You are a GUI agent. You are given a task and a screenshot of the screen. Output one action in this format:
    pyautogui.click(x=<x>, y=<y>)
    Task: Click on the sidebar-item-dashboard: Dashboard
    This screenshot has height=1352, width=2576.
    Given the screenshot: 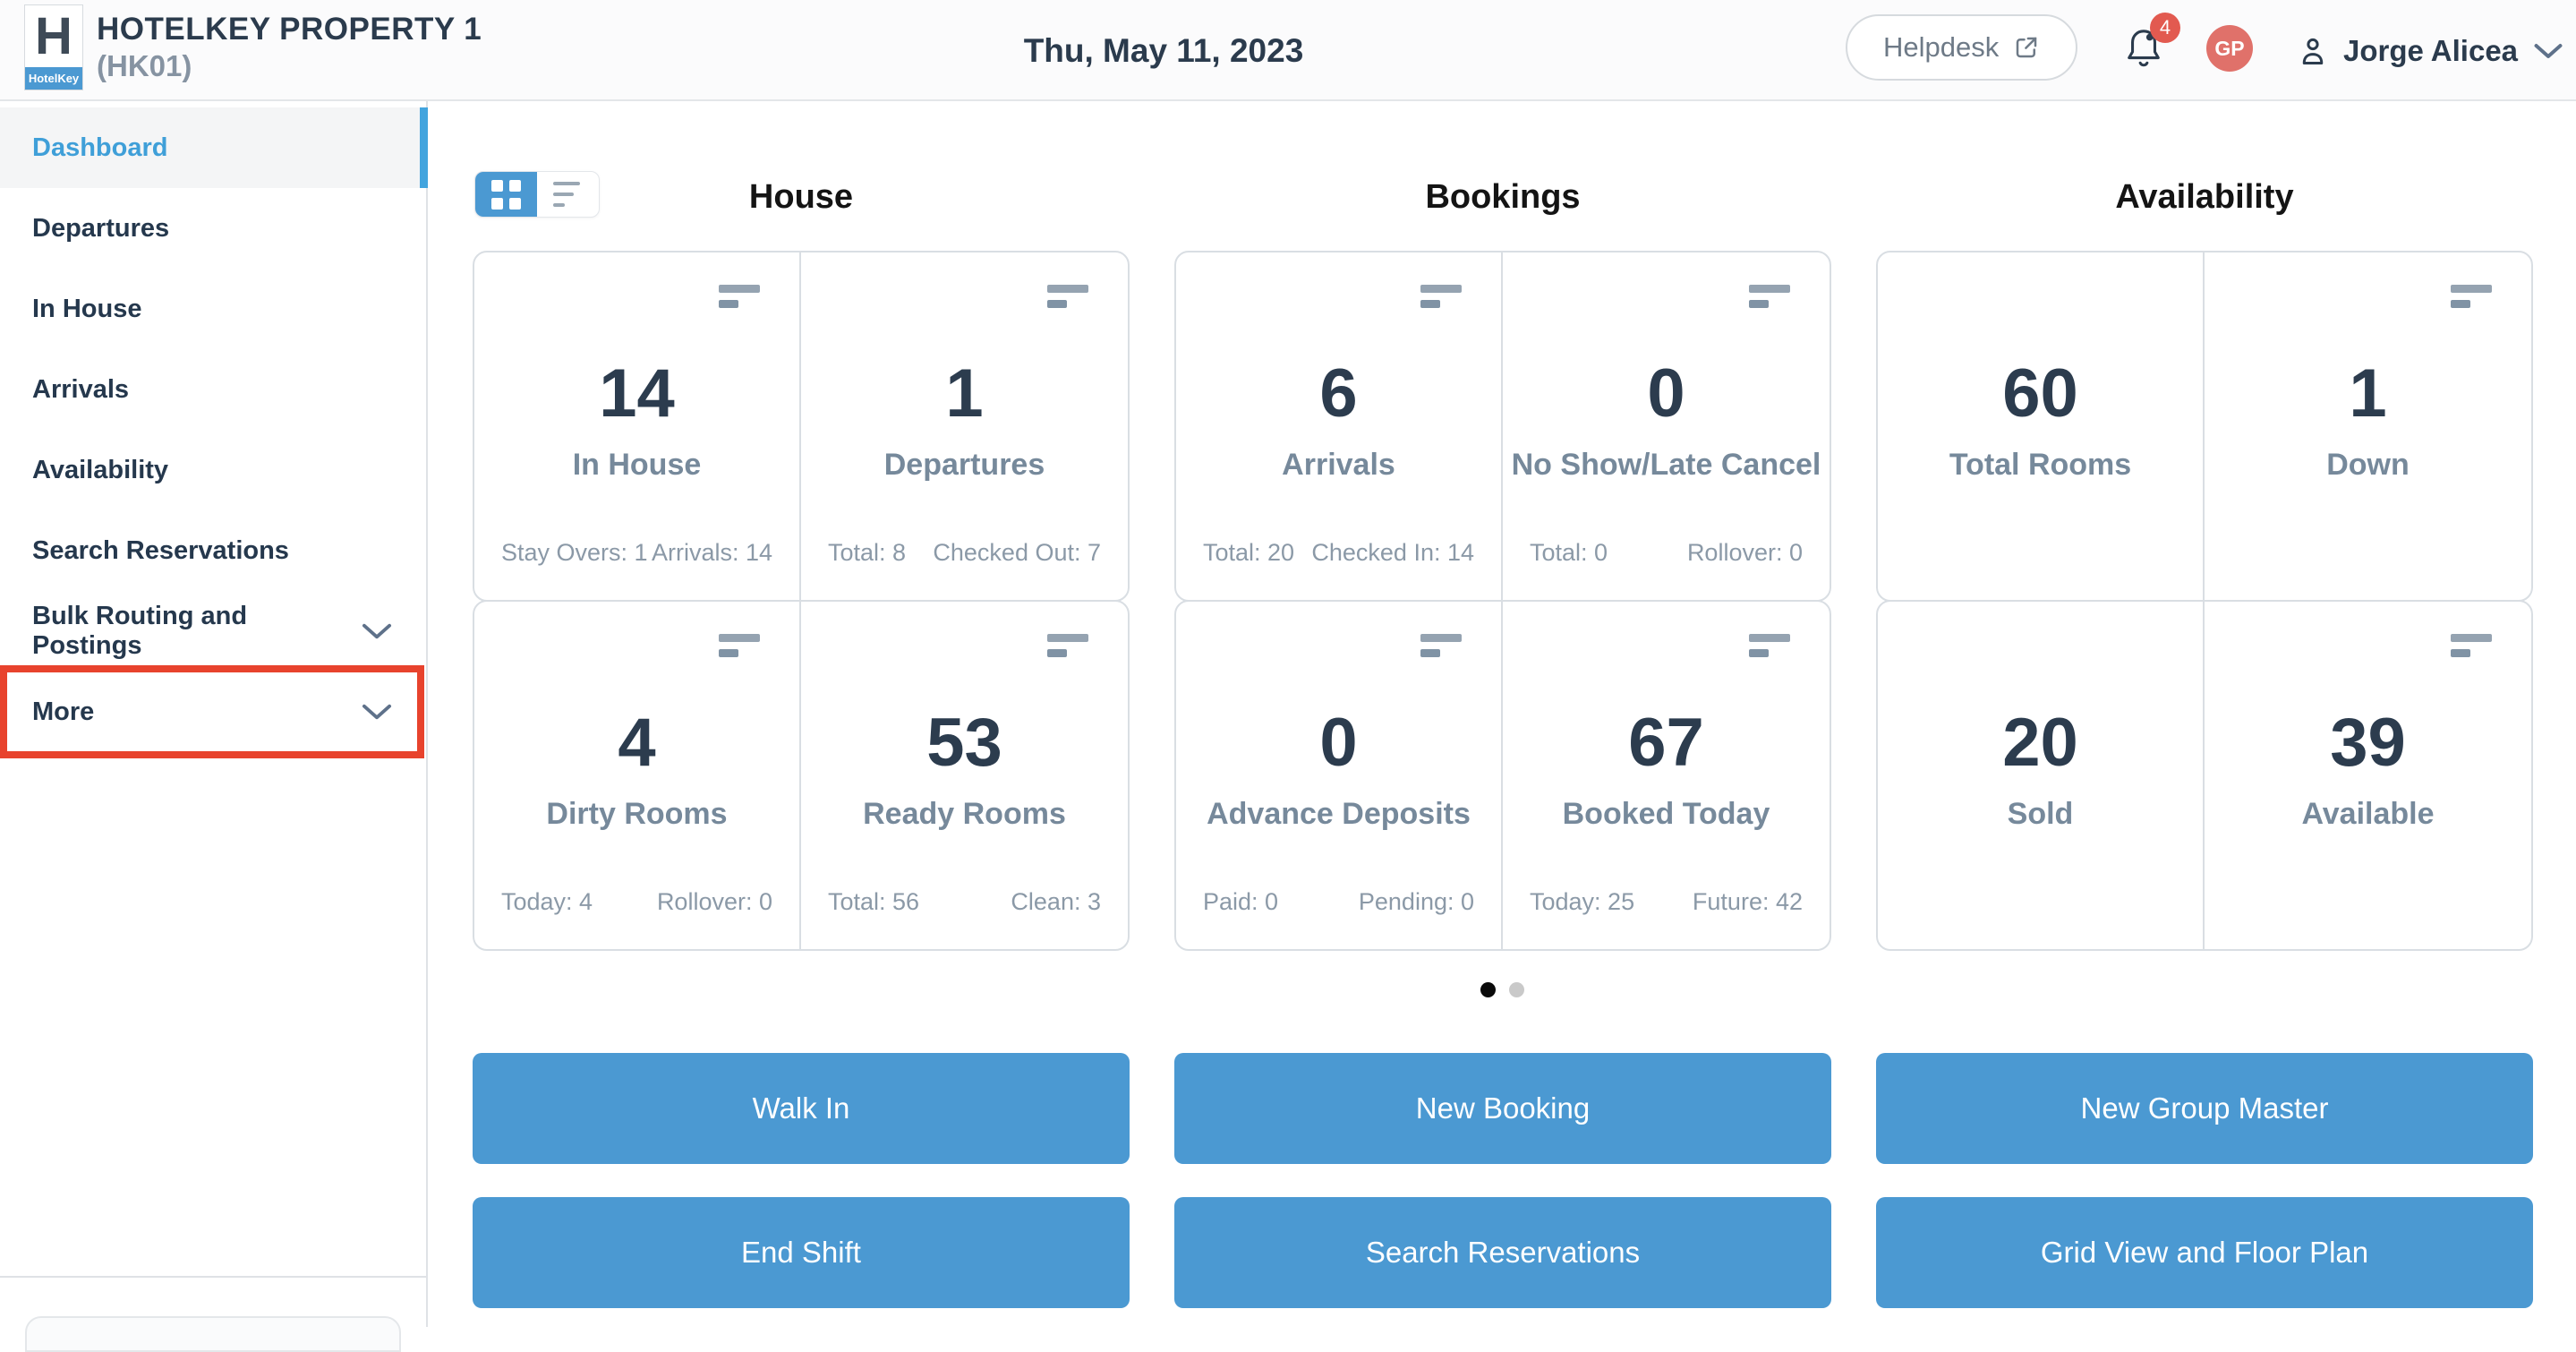 What is the action you would take?
    pyautogui.click(x=214, y=147)
    